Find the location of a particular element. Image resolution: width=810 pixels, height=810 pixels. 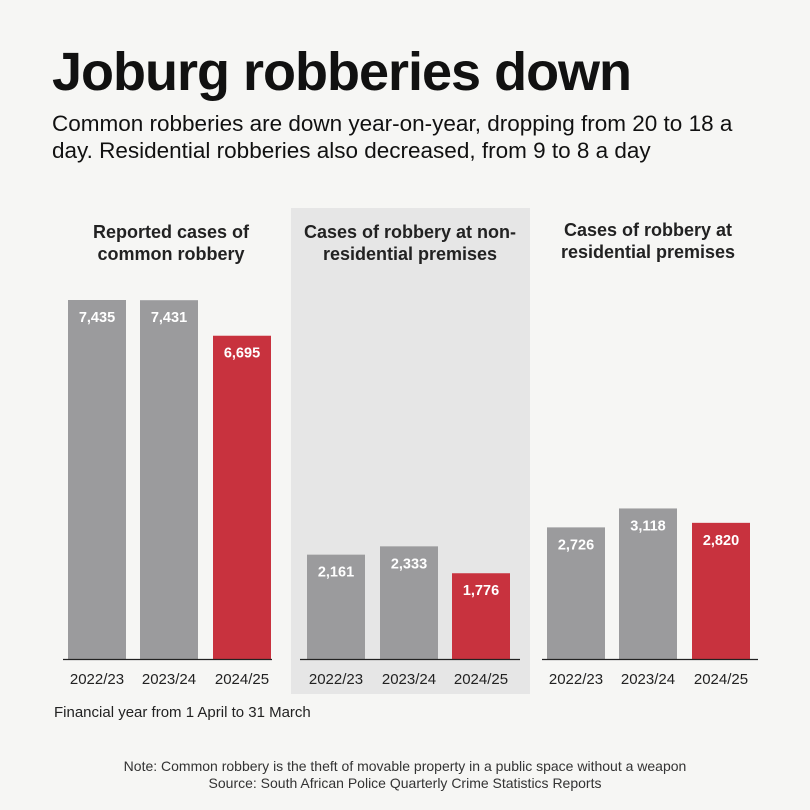

panel-title-common-robbery: Reported cases of common robbery is located at coordinates (171, 243).